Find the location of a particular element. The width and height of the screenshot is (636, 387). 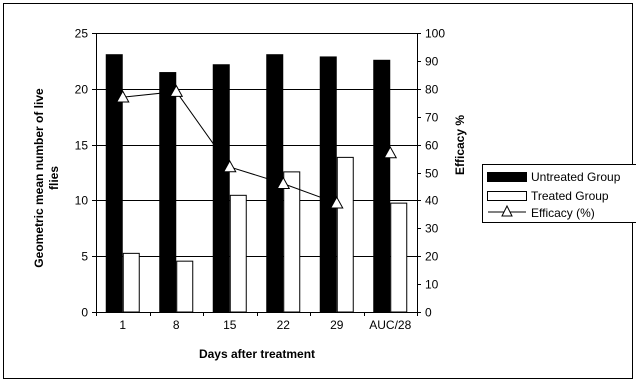

y2-tick-label: 100 is located at coordinates (435, 34).